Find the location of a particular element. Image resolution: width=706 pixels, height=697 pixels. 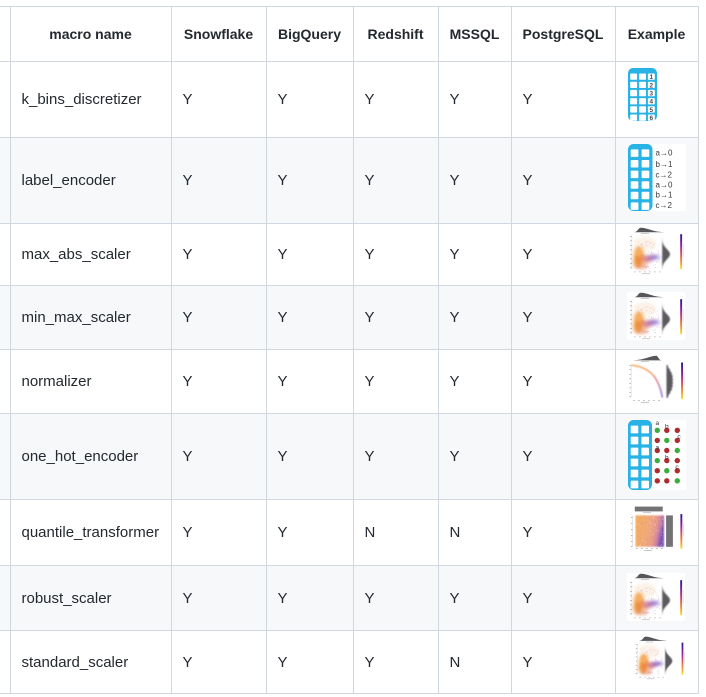

svg-text: 5 is located at coordinates (651, 110).